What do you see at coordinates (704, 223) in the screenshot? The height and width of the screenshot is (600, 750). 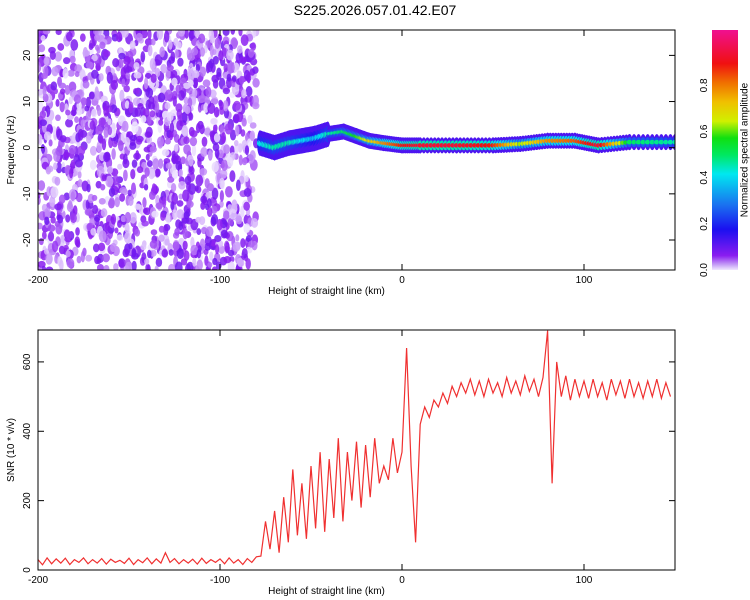 I see `colorbar-tick-label: 0.2` at bounding box center [704, 223].